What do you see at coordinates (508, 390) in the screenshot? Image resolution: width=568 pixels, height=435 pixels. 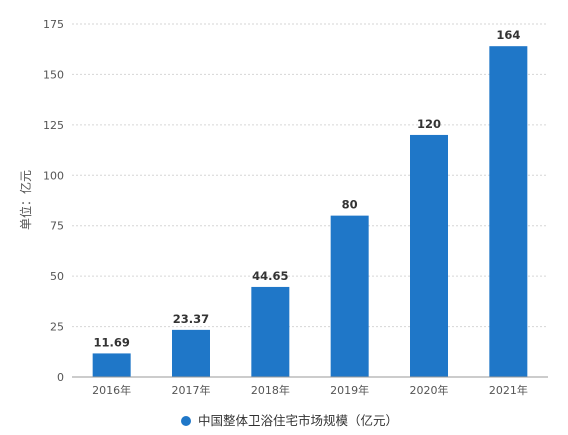 I see `x-tick-label: 2021年` at bounding box center [508, 390].